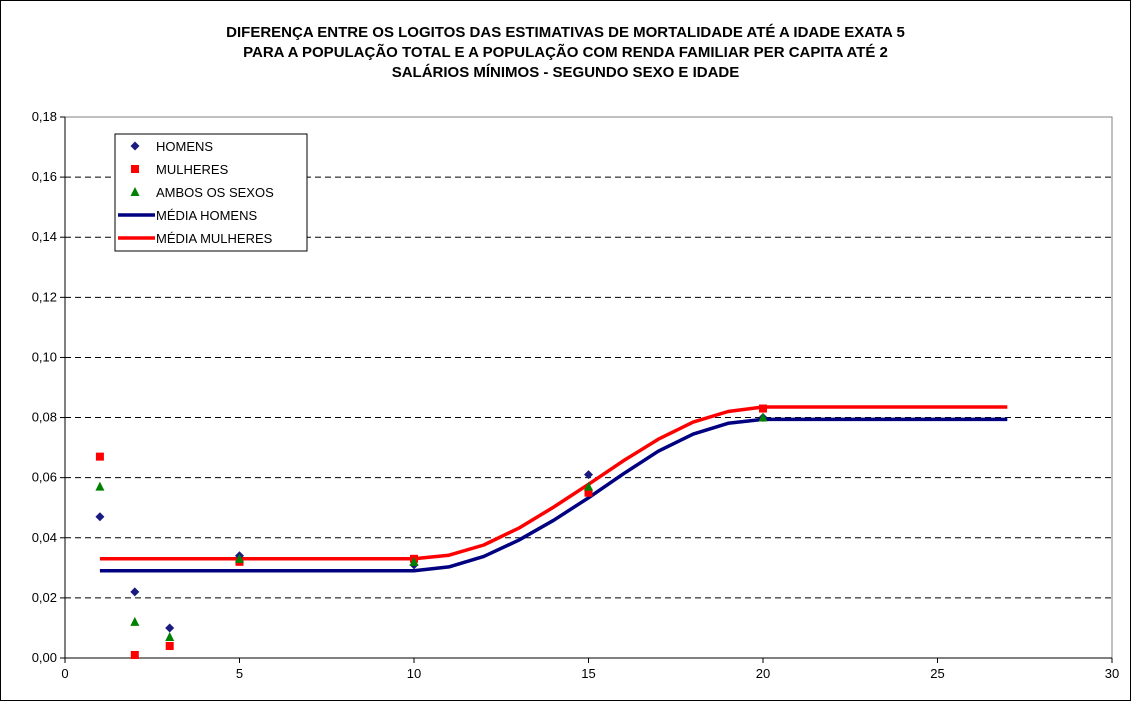 The height and width of the screenshot is (701, 1131). What do you see at coordinates (44, 597) in the screenshot?
I see `y-tick-label-1: 0,02` at bounding box center [44, 597].